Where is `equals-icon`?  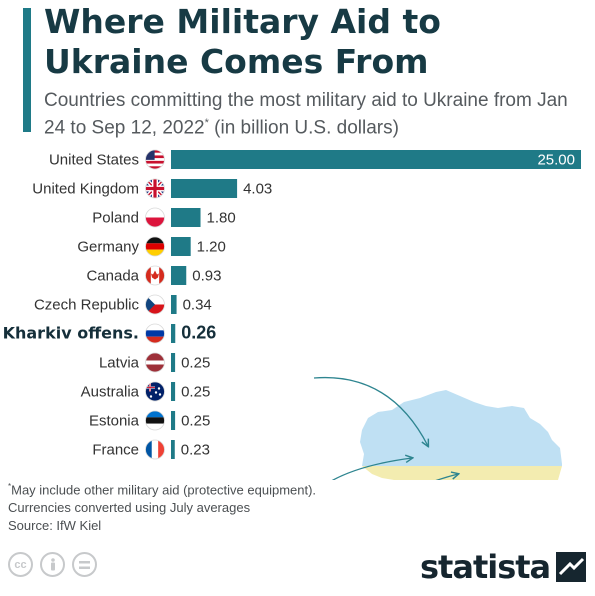
equals-icon is located at coordinates (84, 564).